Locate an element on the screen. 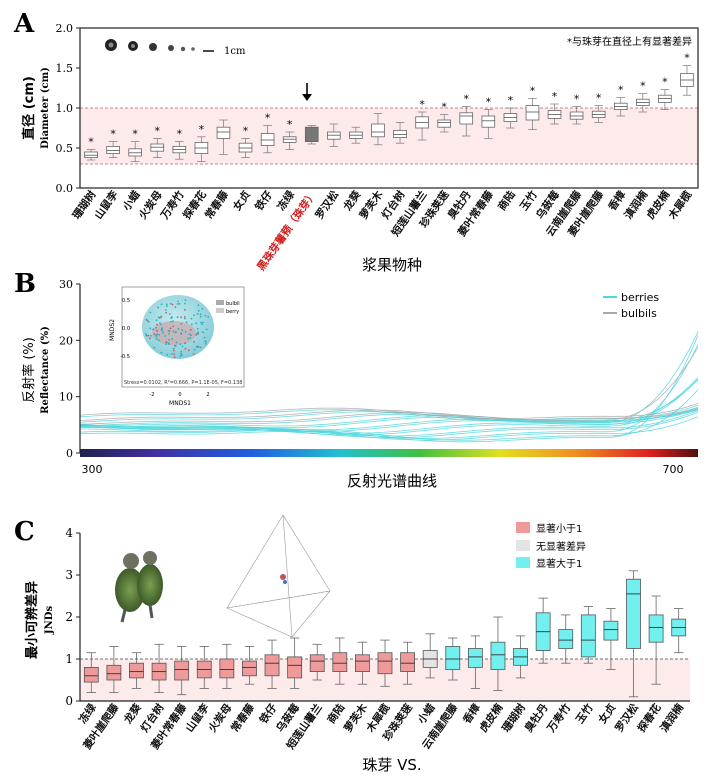  inset-ytick-0: 0.5 is located at coordinates (126, 301).